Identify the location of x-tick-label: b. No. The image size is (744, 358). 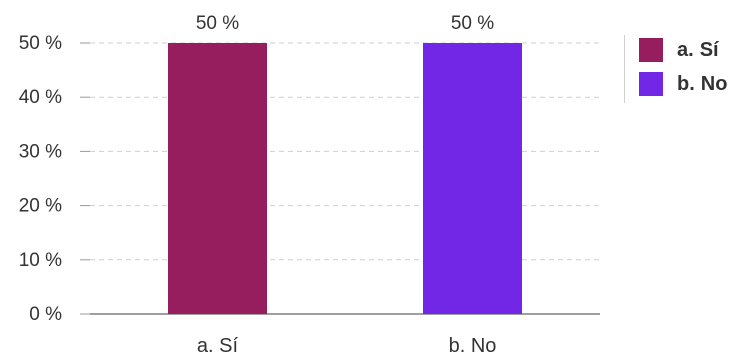
(473, 346).